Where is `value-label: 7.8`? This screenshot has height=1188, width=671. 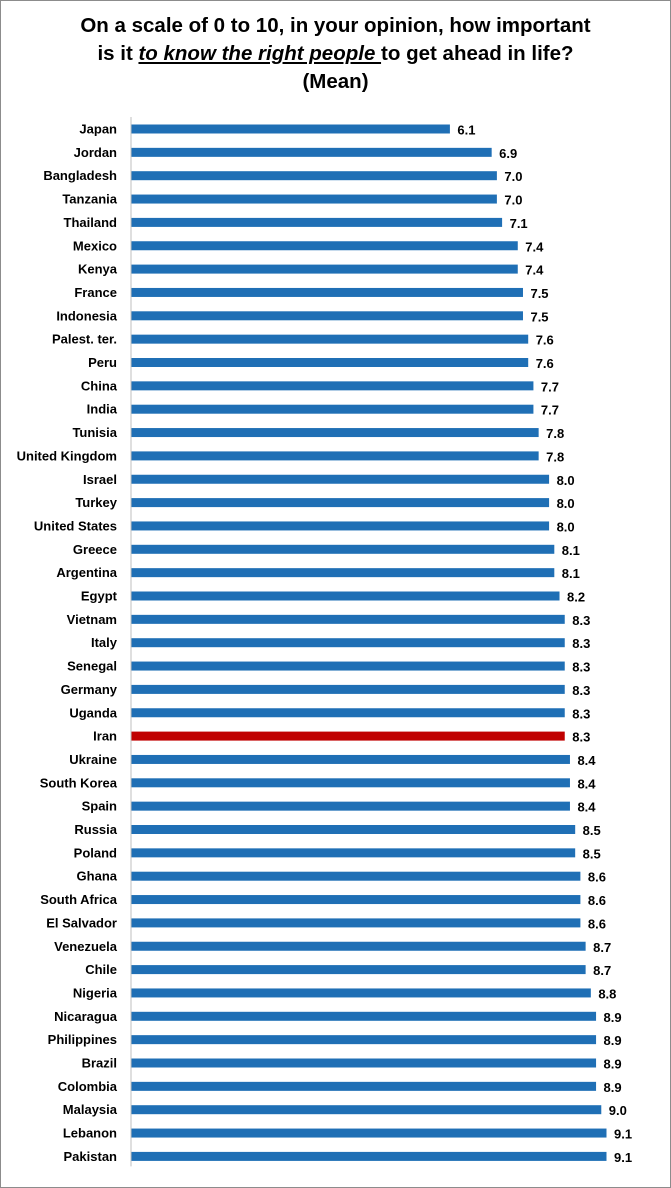
value-label: 7.8 is located at coordinates (555, 456).